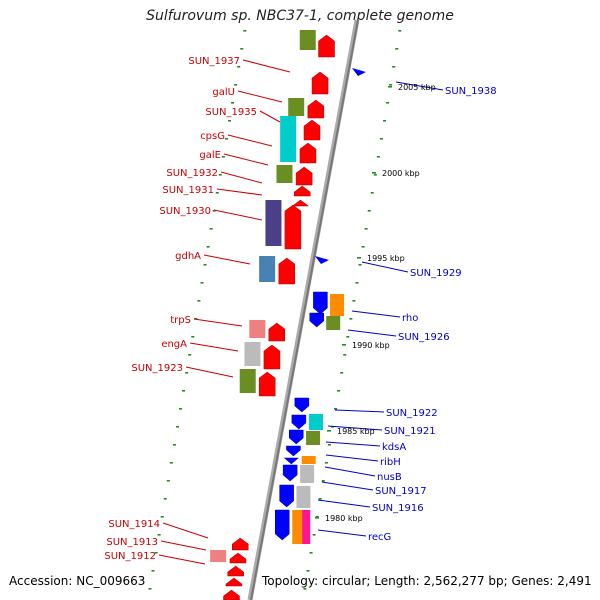 This screenshot has height=600, width=600. Describe the element at coordinates (471, 91) in the screenshot. I see `gene-label-sun_1938: SUN_1938` at that location.